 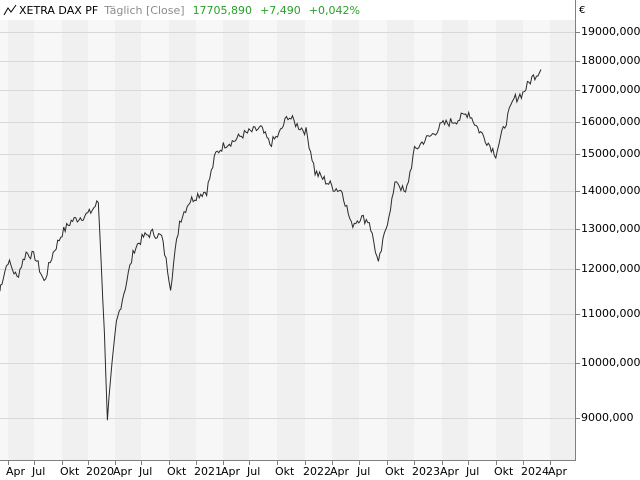 What do you see at coordinates (100, 471) in the screenshot?
I see `x-tick-label: 2020` at bounding box center [100, 471].